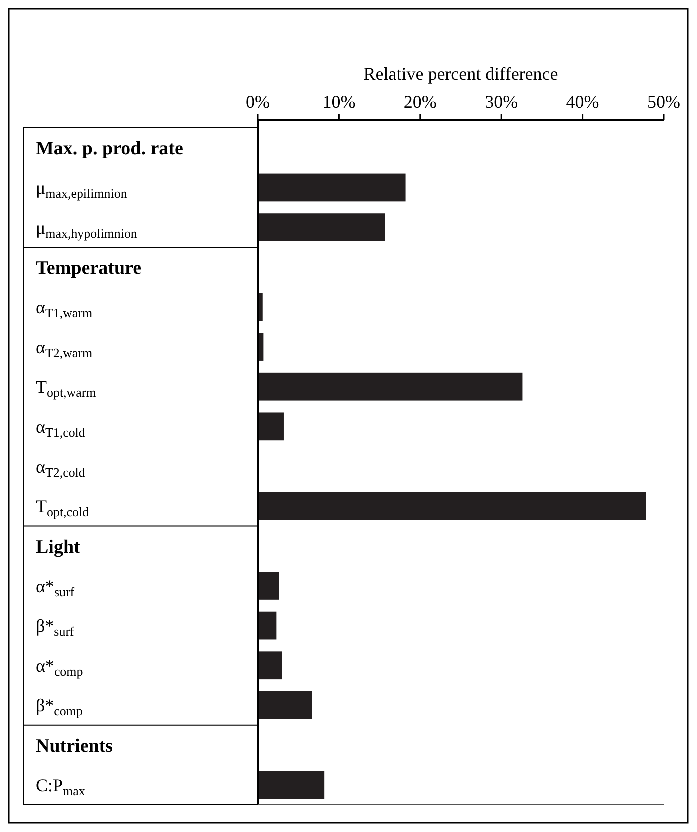 Image resolution: width=697 pixels, height=832 pixels. Describe the element at coordinates (339, 102) in the screenshot. I see `x-tick-label: 10%` at that location.